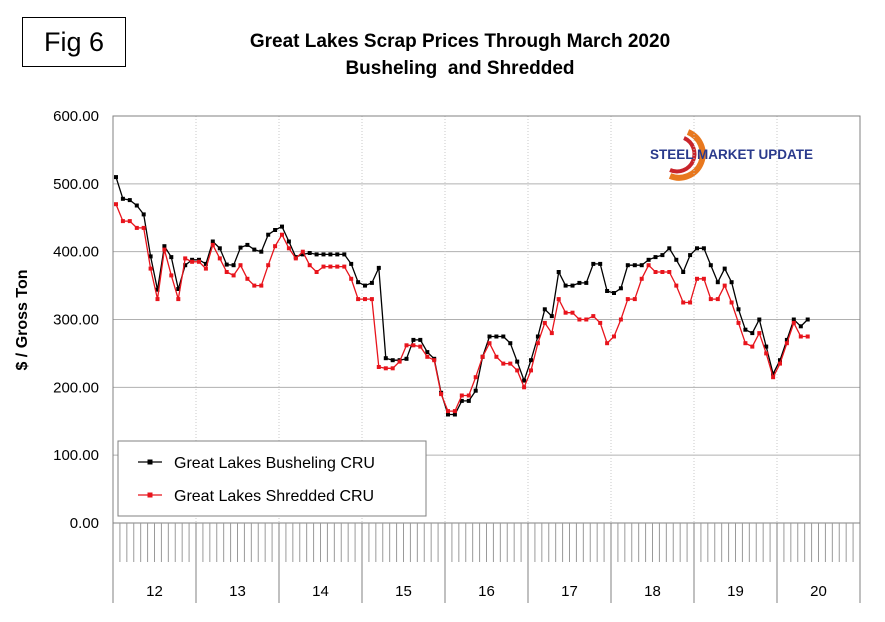 This screenshot has width=885, height=622. I want to click on logo-text: STEEL MARKET UPDATE, so click(731, 154).